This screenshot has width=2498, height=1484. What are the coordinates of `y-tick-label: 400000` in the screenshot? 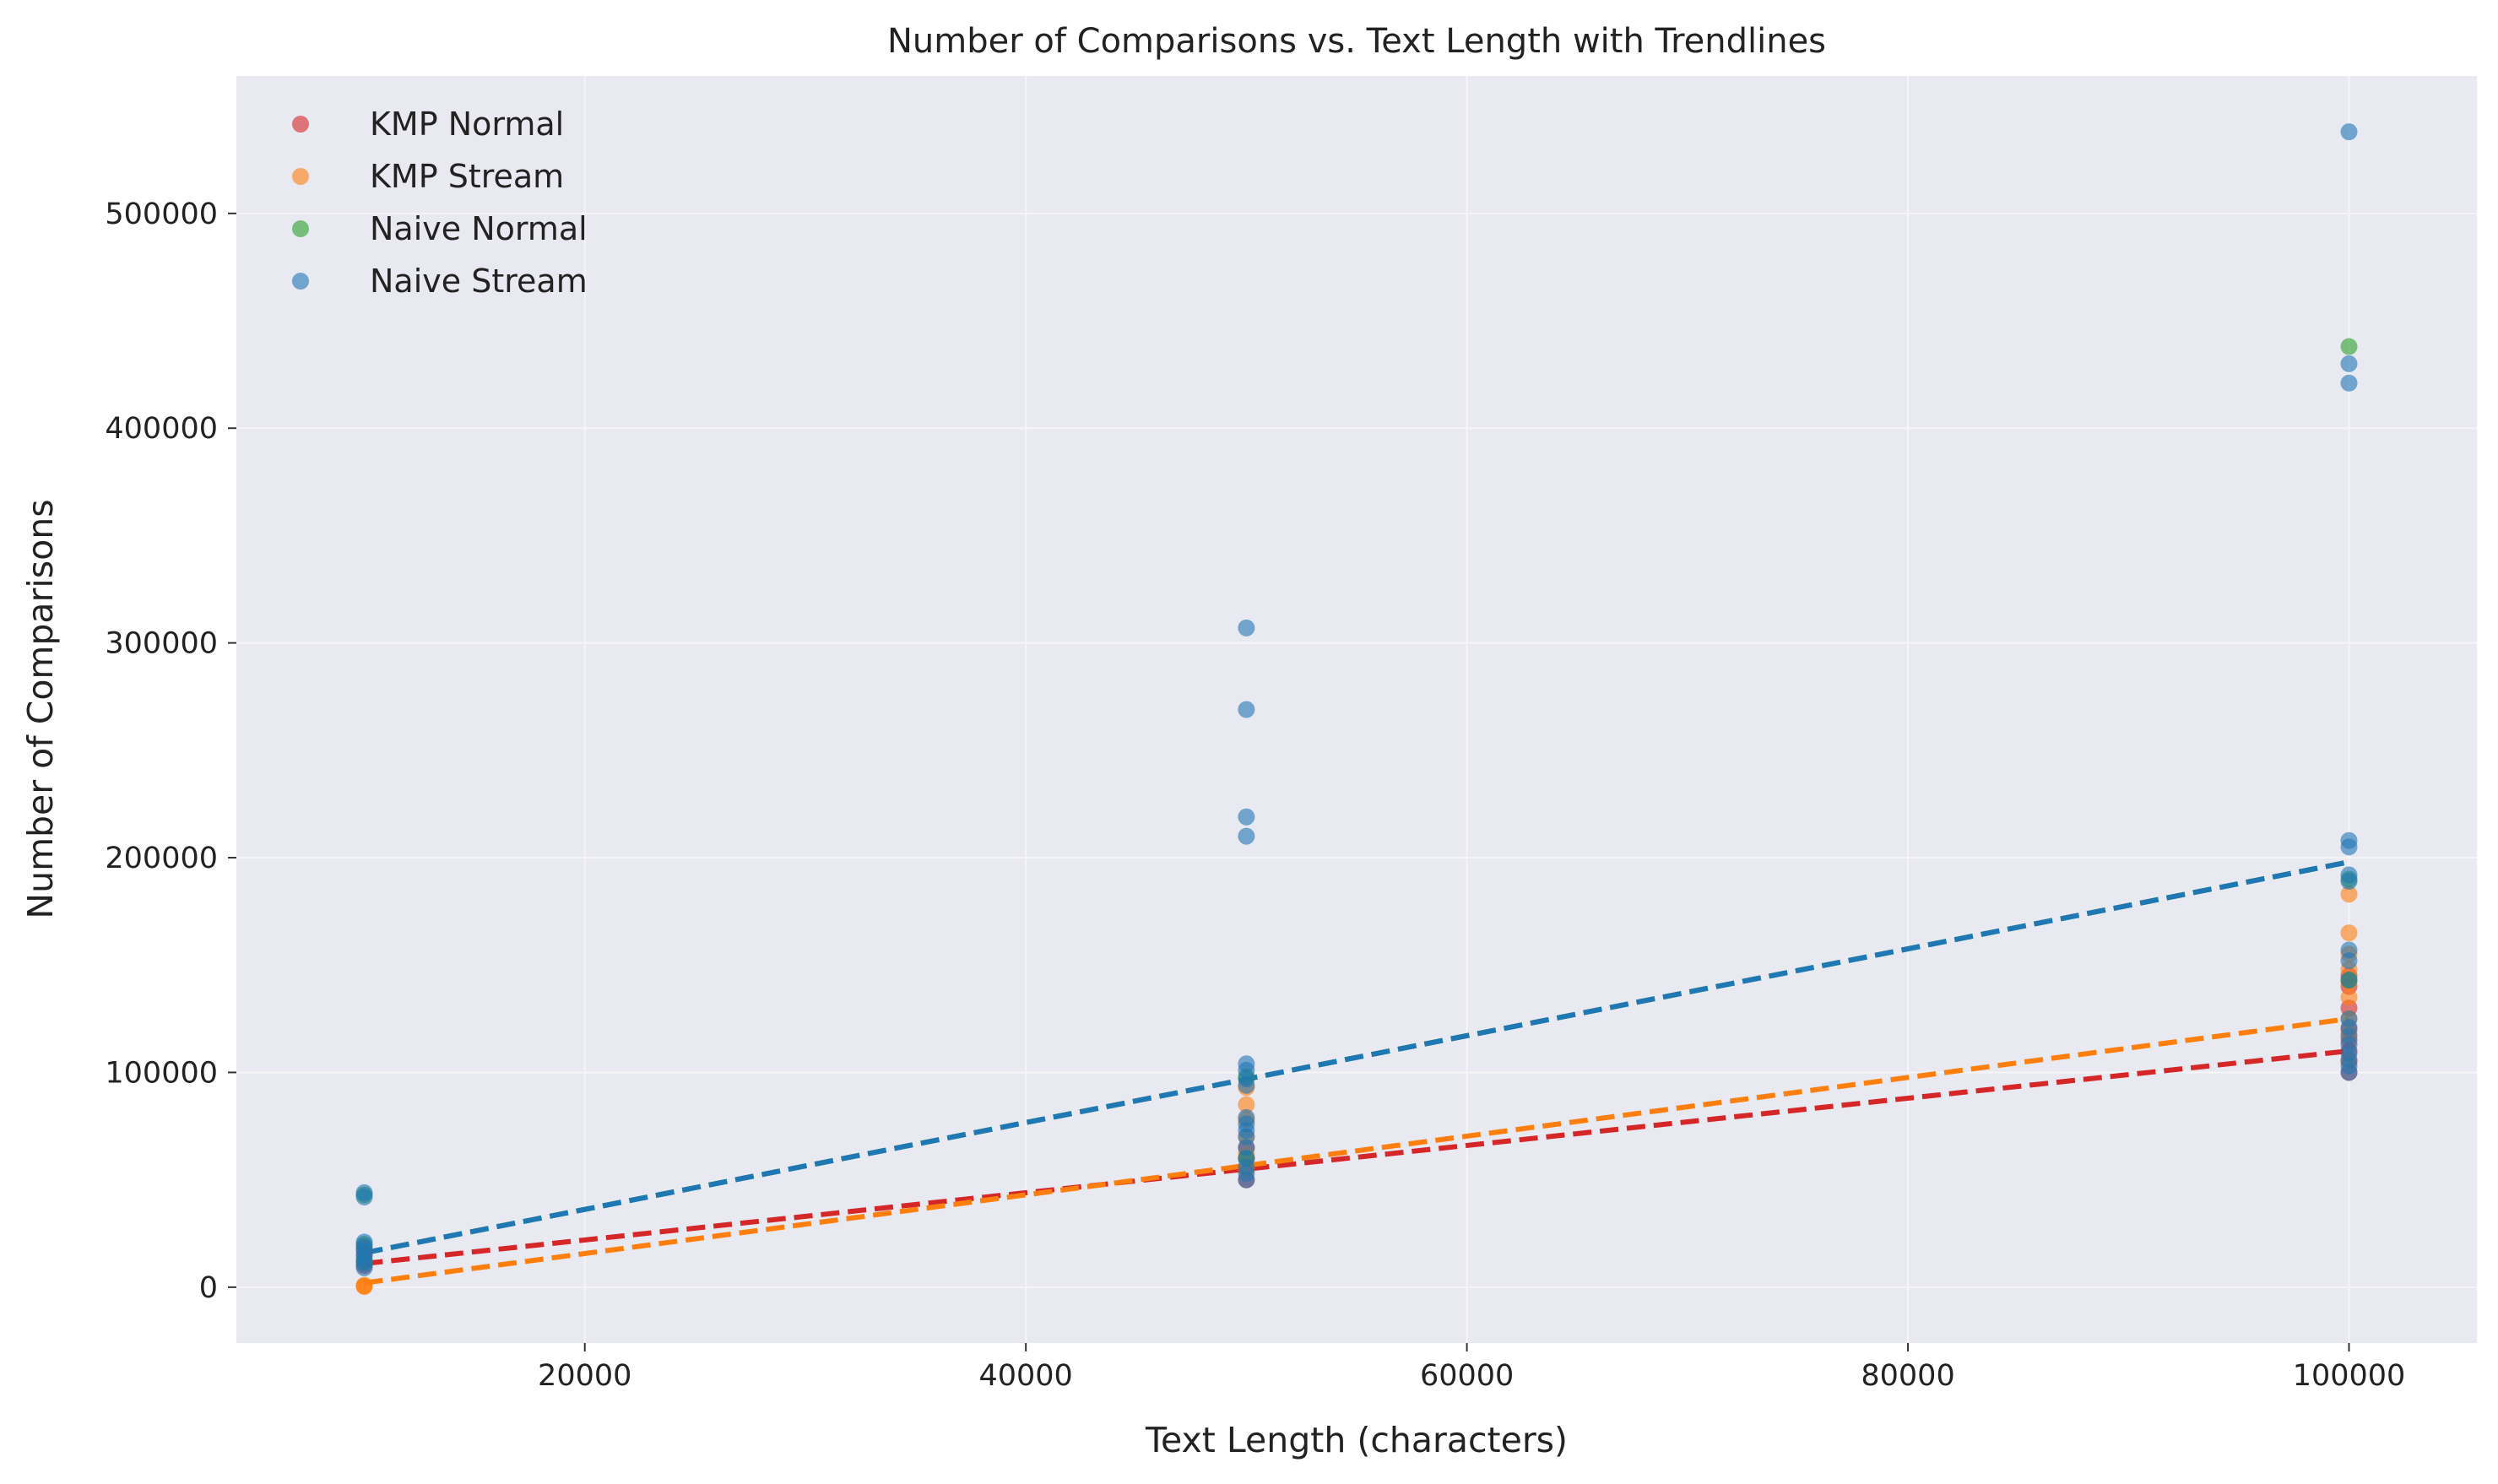 It's located at (161, 429).